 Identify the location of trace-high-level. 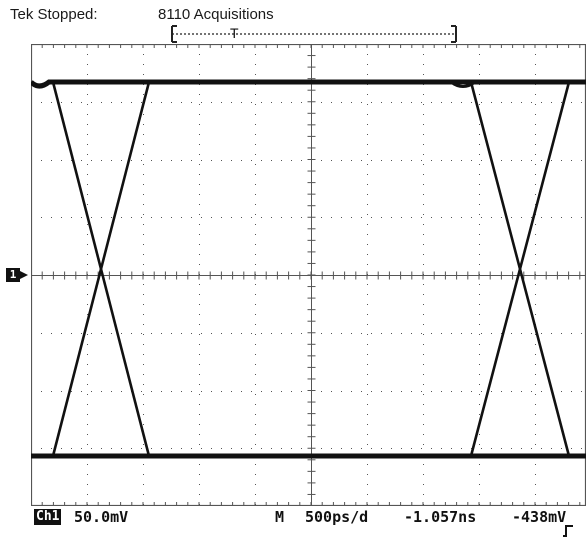
(308, 84).